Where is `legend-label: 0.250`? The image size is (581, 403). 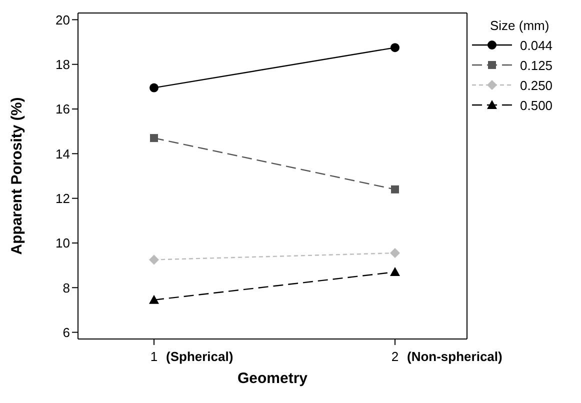
legend-label: 0.250 is located at coordinates (536, 85).